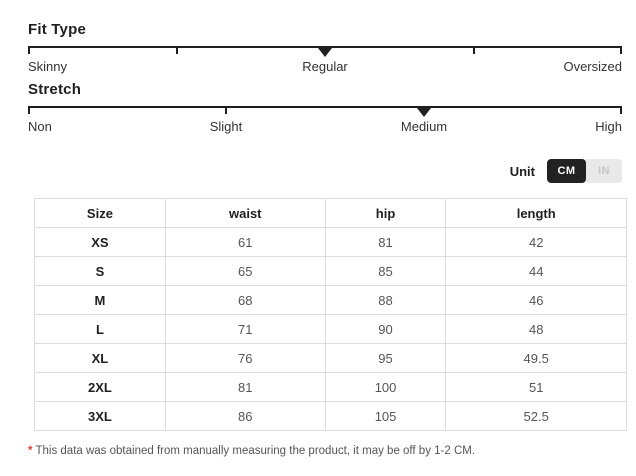 Image resolution: width=636 pixels, height=476 pixels. I want to click on size-value: XS, so click(100, 242).